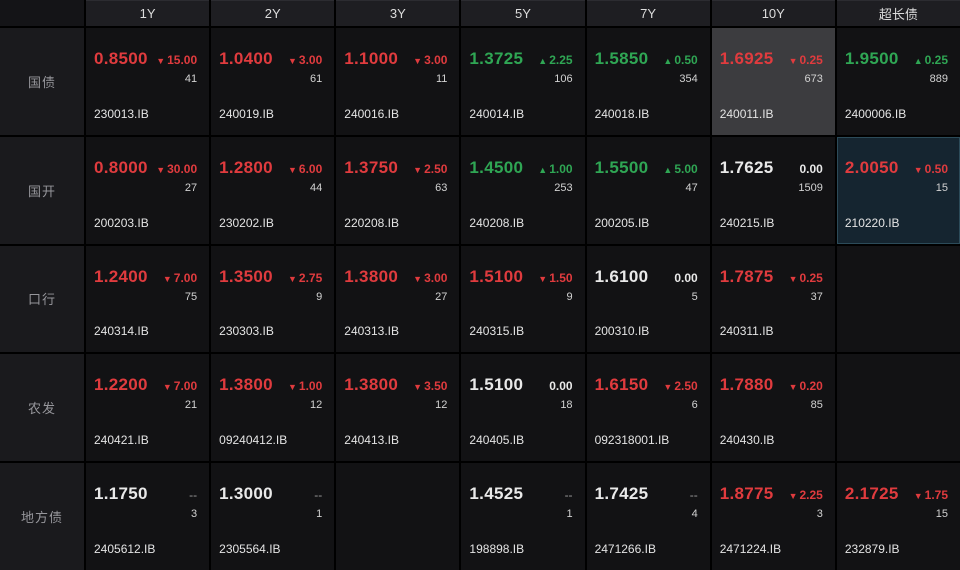  What do you see at coordinates (316, 405) in the screenshot?
I see `volume-value: 12` at bounding box center [316, 405].